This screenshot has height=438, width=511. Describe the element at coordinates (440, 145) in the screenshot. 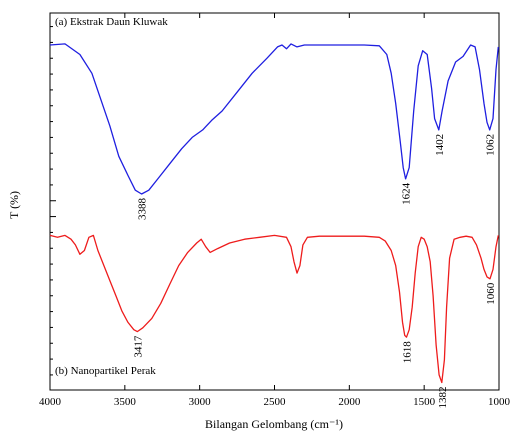

I see `peak-label: 1402` at that location.